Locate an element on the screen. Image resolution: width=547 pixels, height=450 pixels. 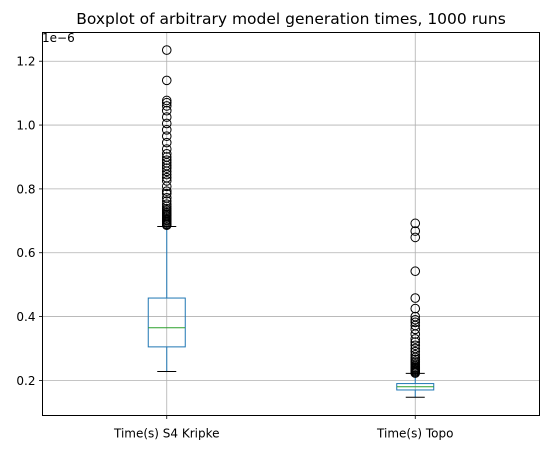
y-axis: 0.2 0.4 0.6 0.8 1.0 1.2 is located at coordinates (29, 221).